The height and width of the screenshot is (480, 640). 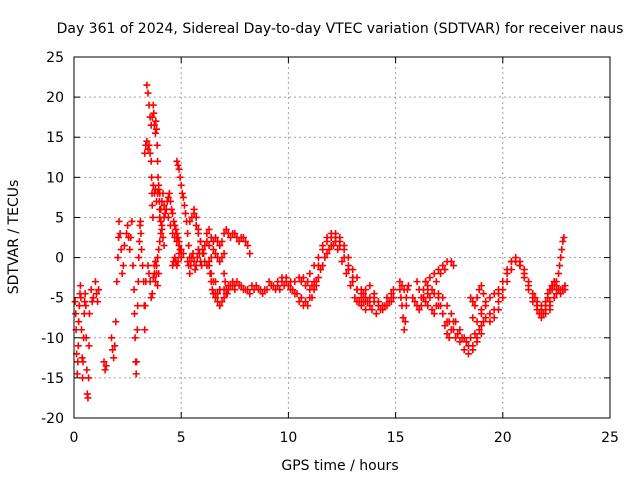 I want to click on x-tick-label: 5, so click(x=181, y=438).